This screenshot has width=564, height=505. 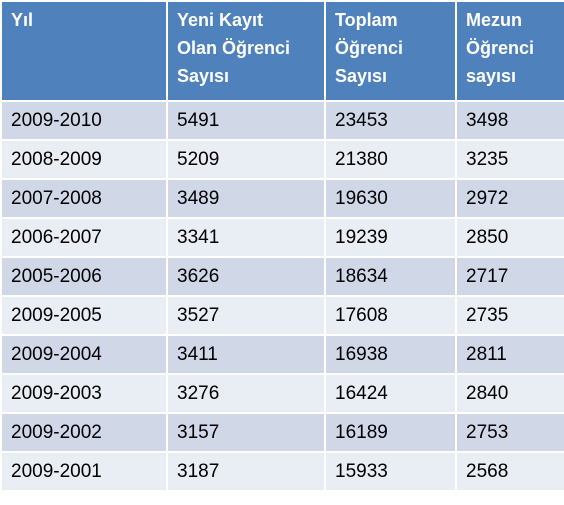 I want to click on table-cell: 5491, so click(x=246, y=120).